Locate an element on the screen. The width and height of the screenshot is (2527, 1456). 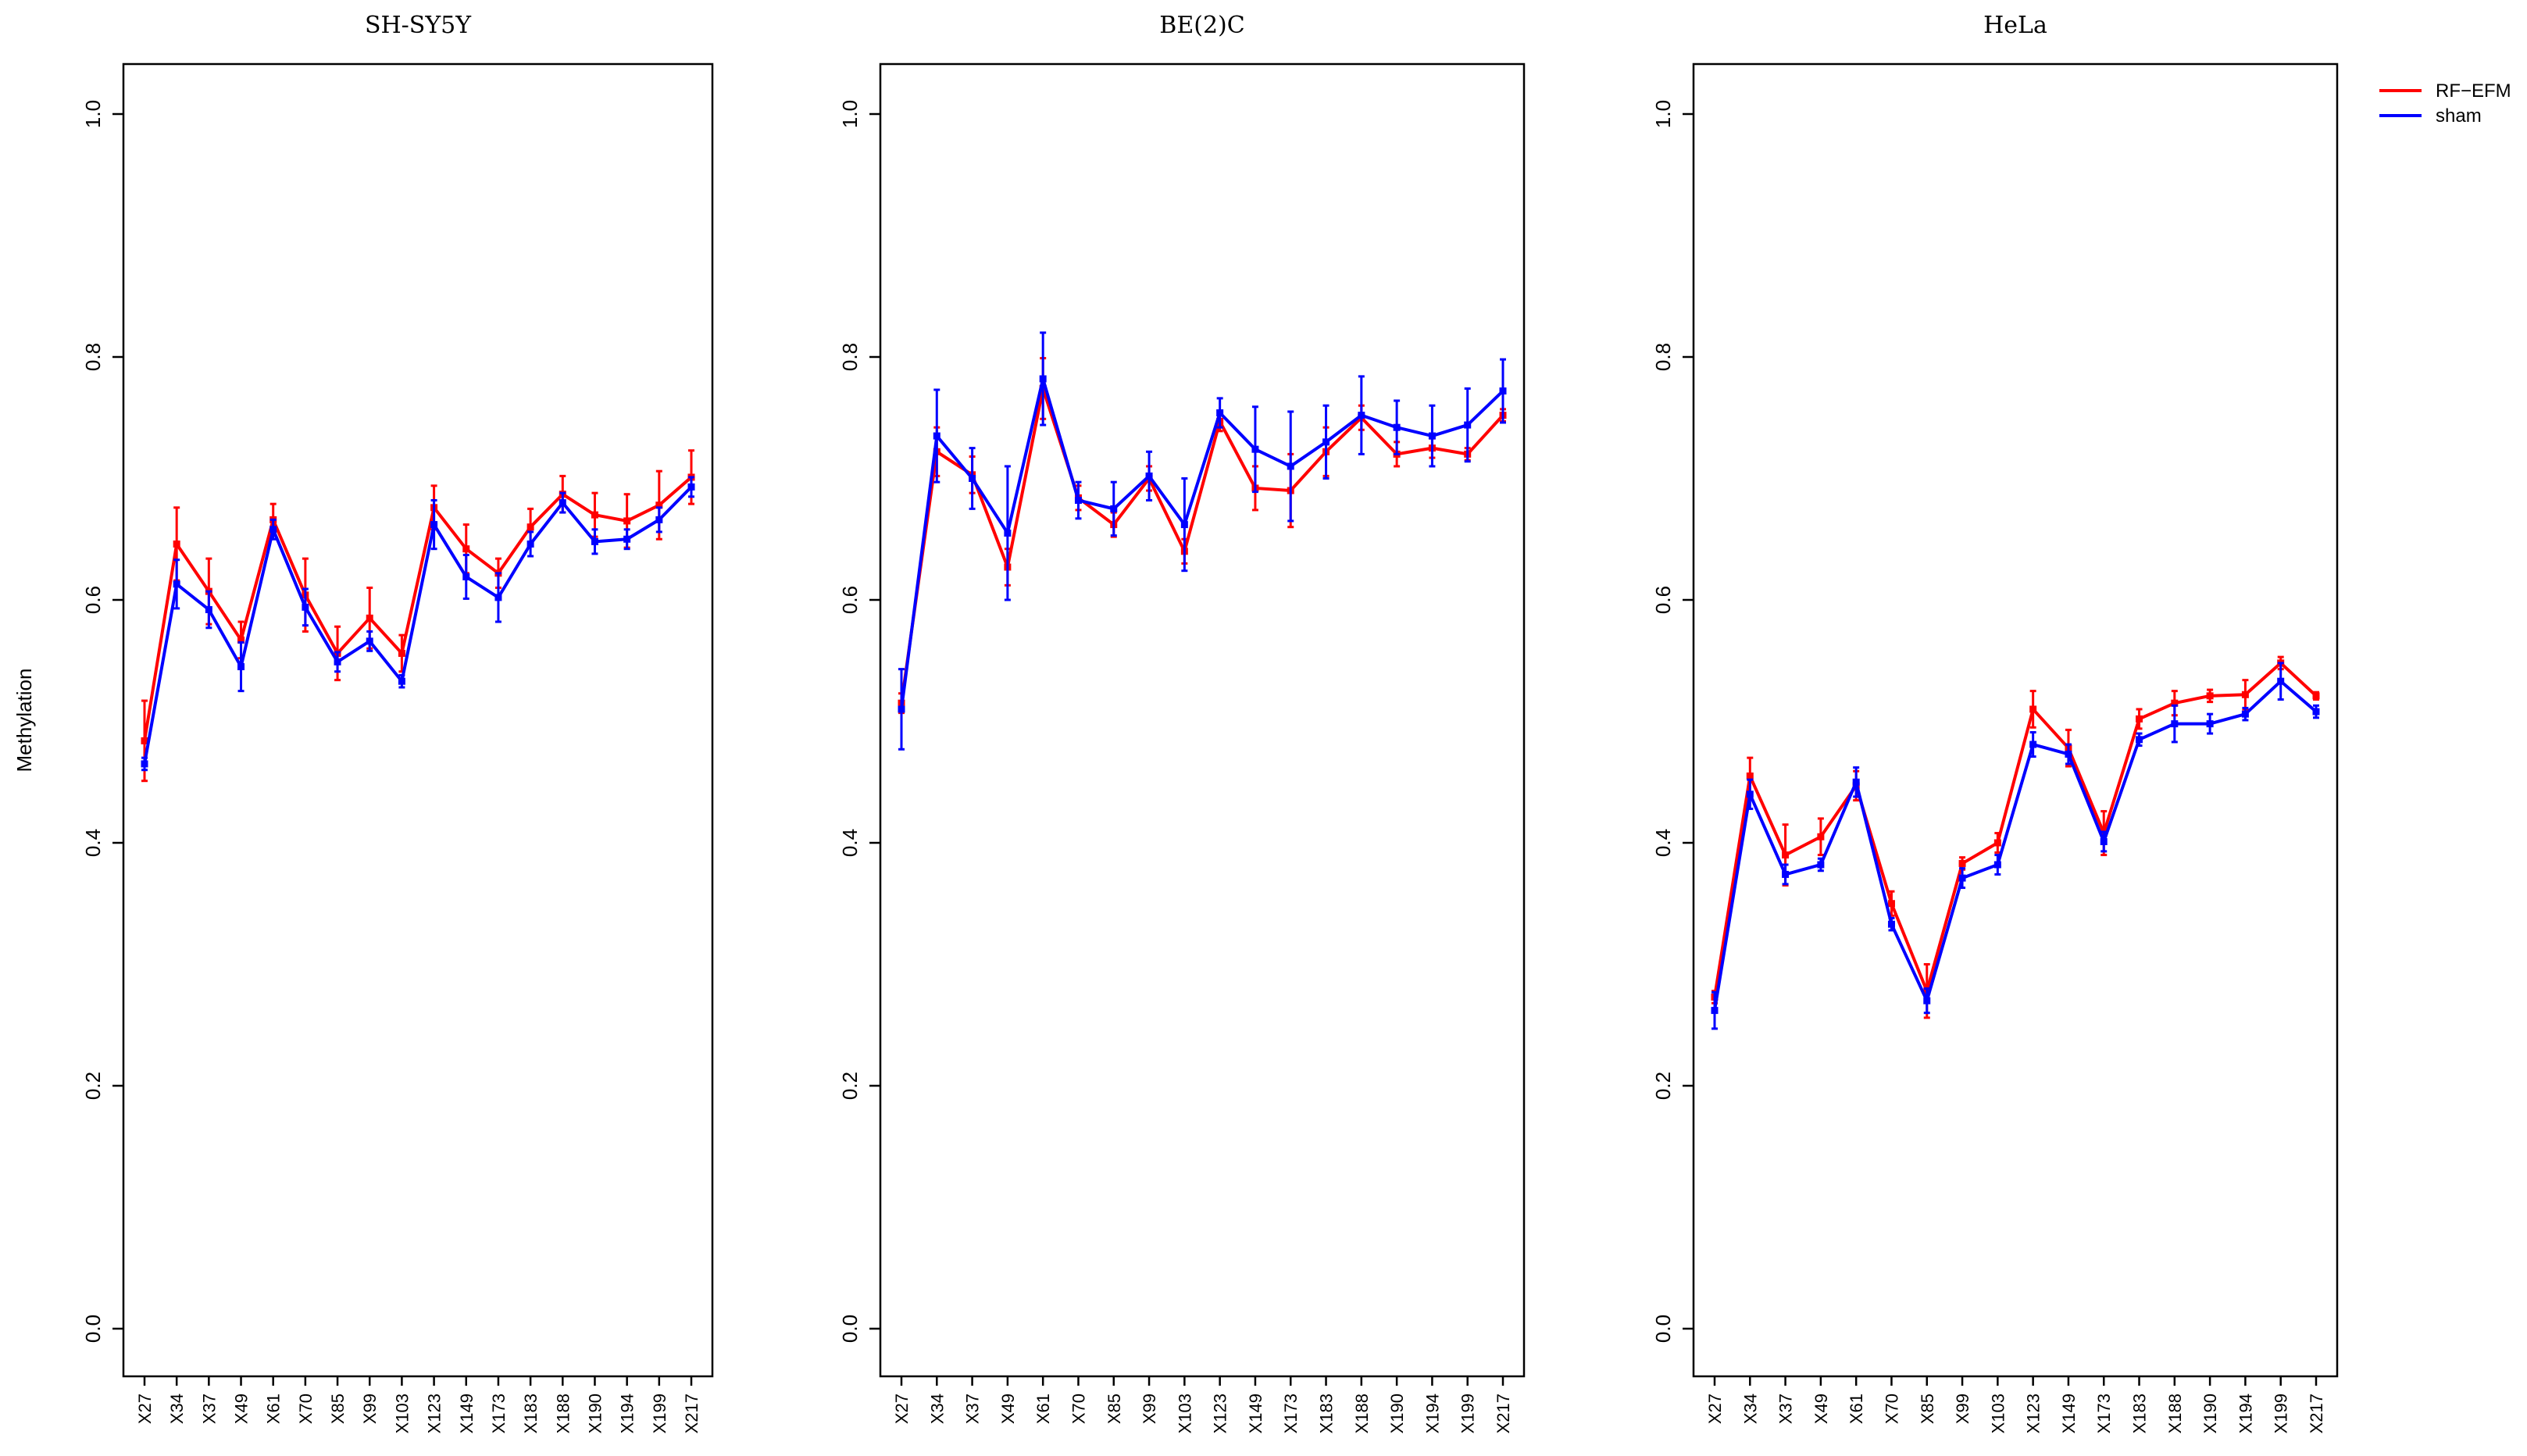
y-tick-label: 0.4 is located at coordinates (1663, 843).